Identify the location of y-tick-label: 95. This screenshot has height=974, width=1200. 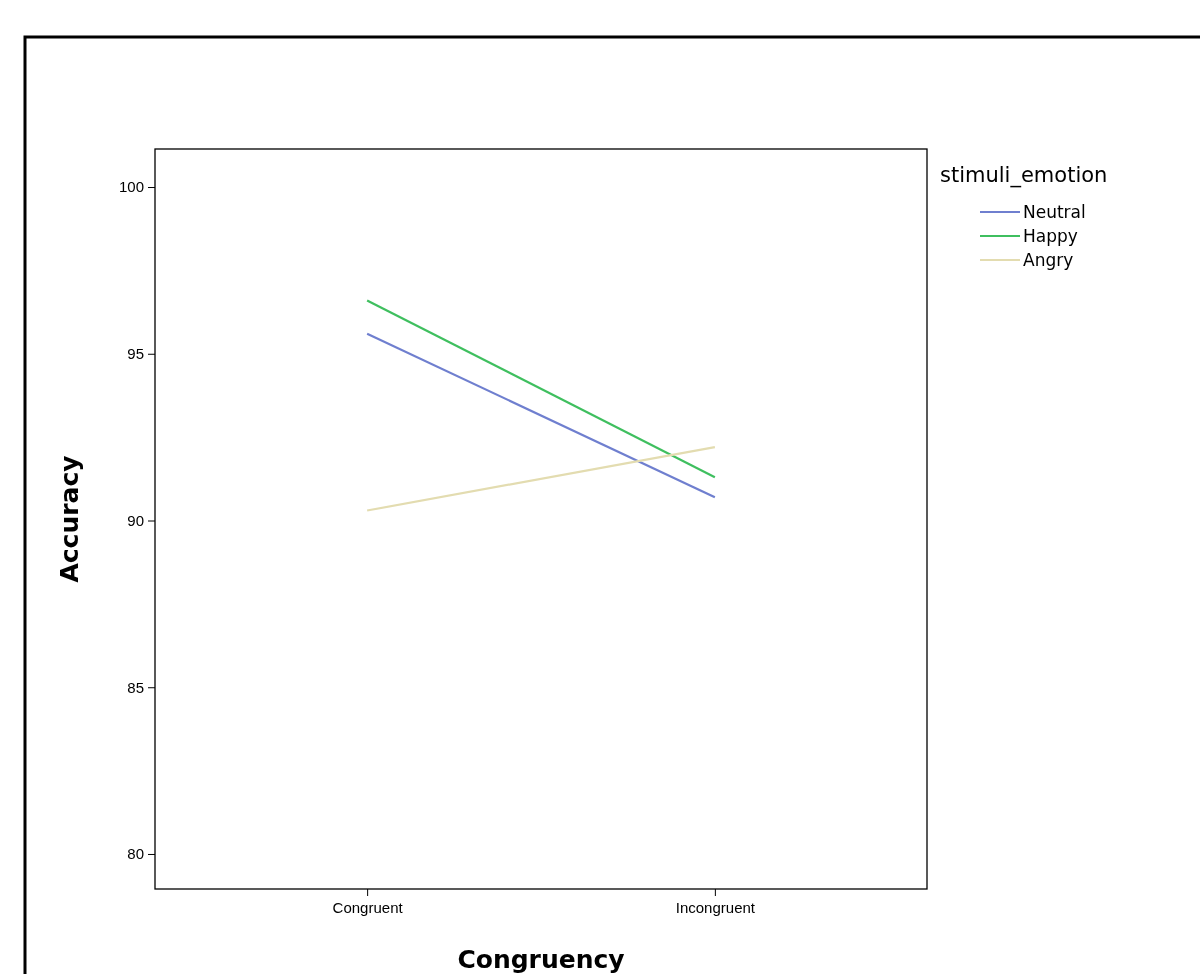
(135, 354).